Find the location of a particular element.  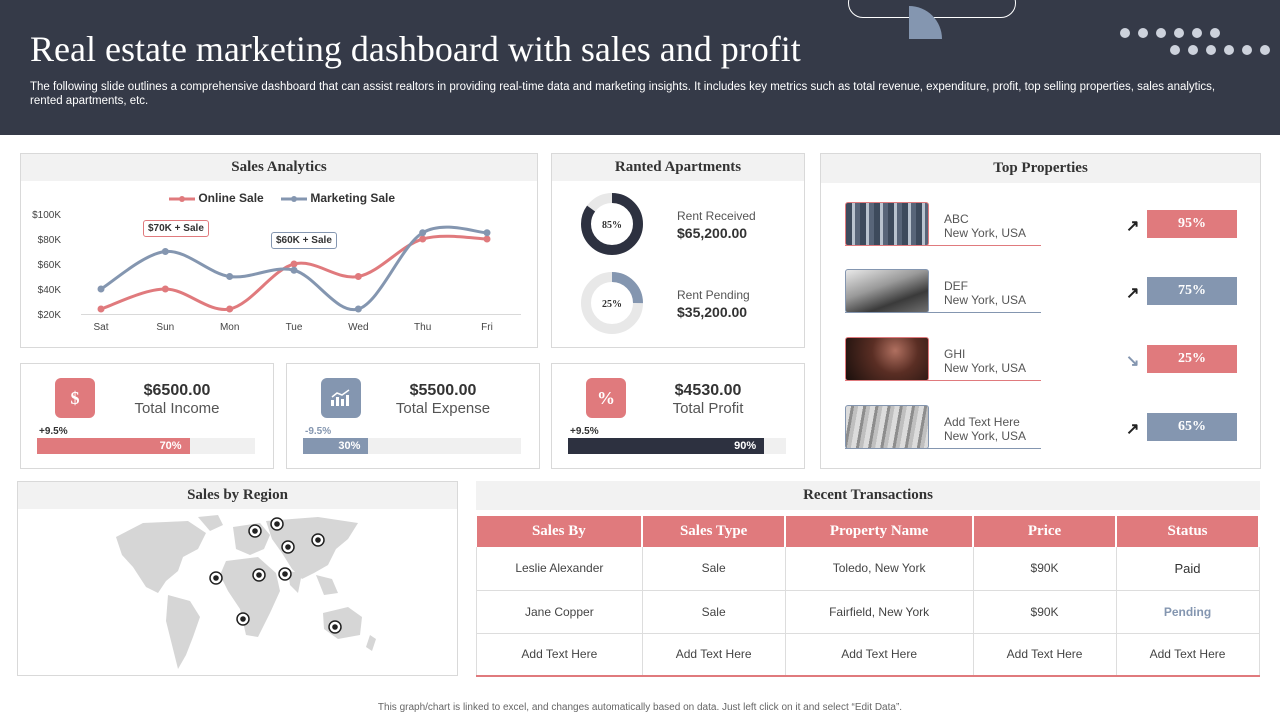

rent-pending-value: $35,200.00 is located at coordinates (712, 312).